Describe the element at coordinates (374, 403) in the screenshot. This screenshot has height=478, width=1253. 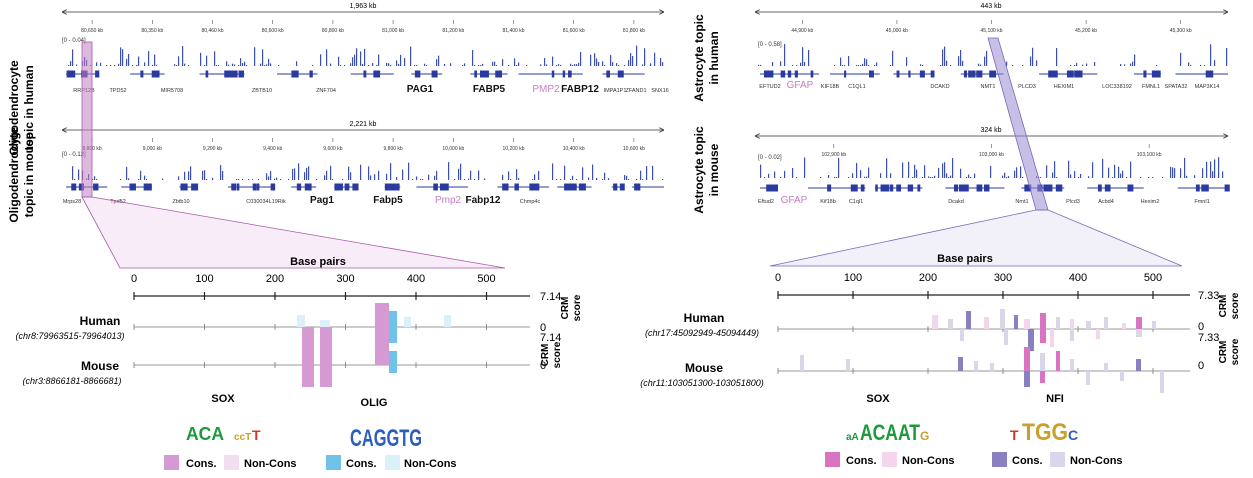
I see `left-olig-label: OLIG` at that location.